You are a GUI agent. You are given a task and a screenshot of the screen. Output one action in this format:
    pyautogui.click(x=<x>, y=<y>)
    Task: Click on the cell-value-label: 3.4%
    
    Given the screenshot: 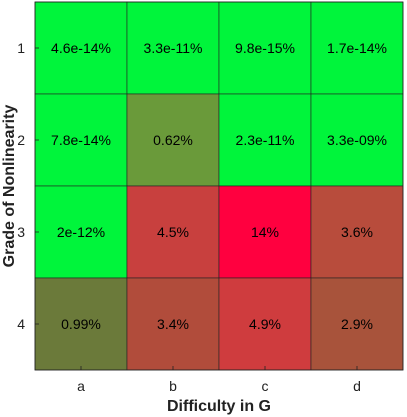 What is the action you would take?
    pyautogui.click(x=173, y=324)
    